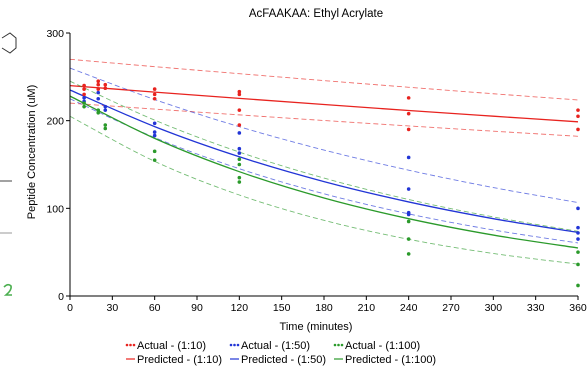  What do you see at coordinates (390, 360) in the screenshot?
I see `legend-label: Predicted - (1:100)` at bounding box center [390, 360].